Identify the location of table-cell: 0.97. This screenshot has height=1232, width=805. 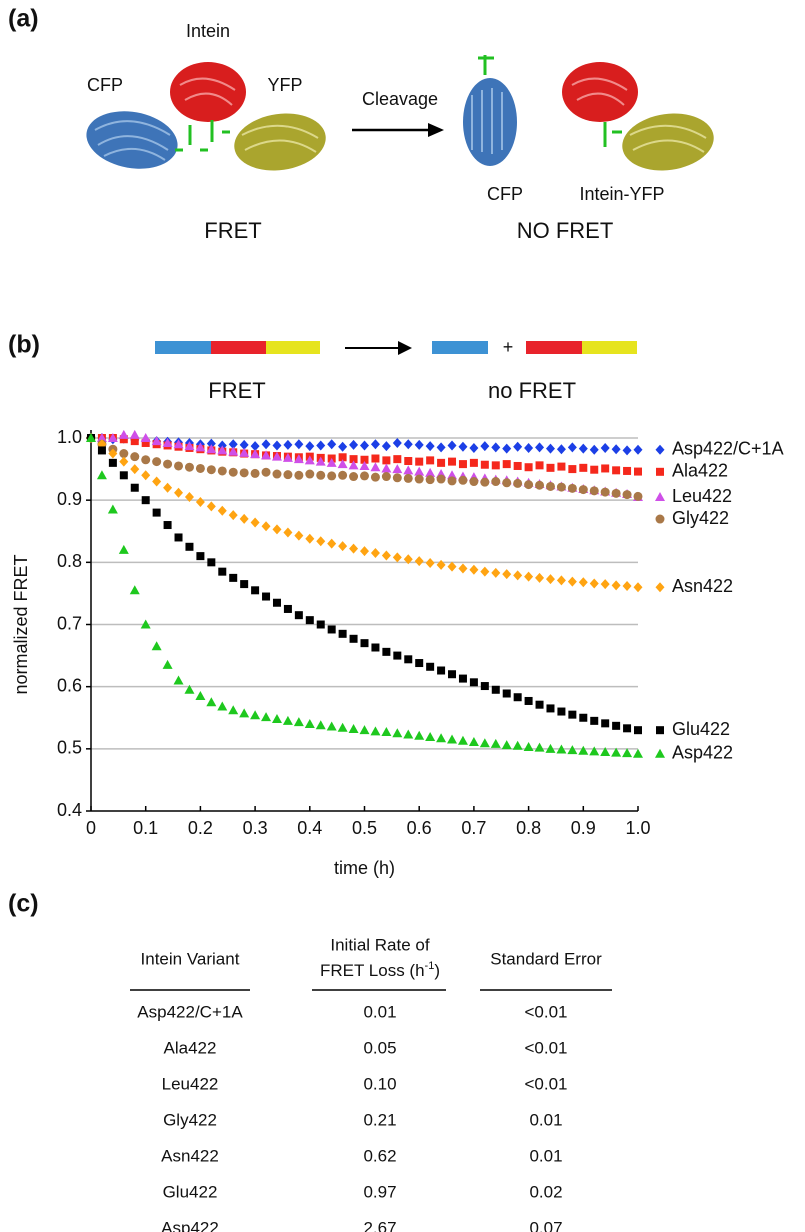
(379, 1191).